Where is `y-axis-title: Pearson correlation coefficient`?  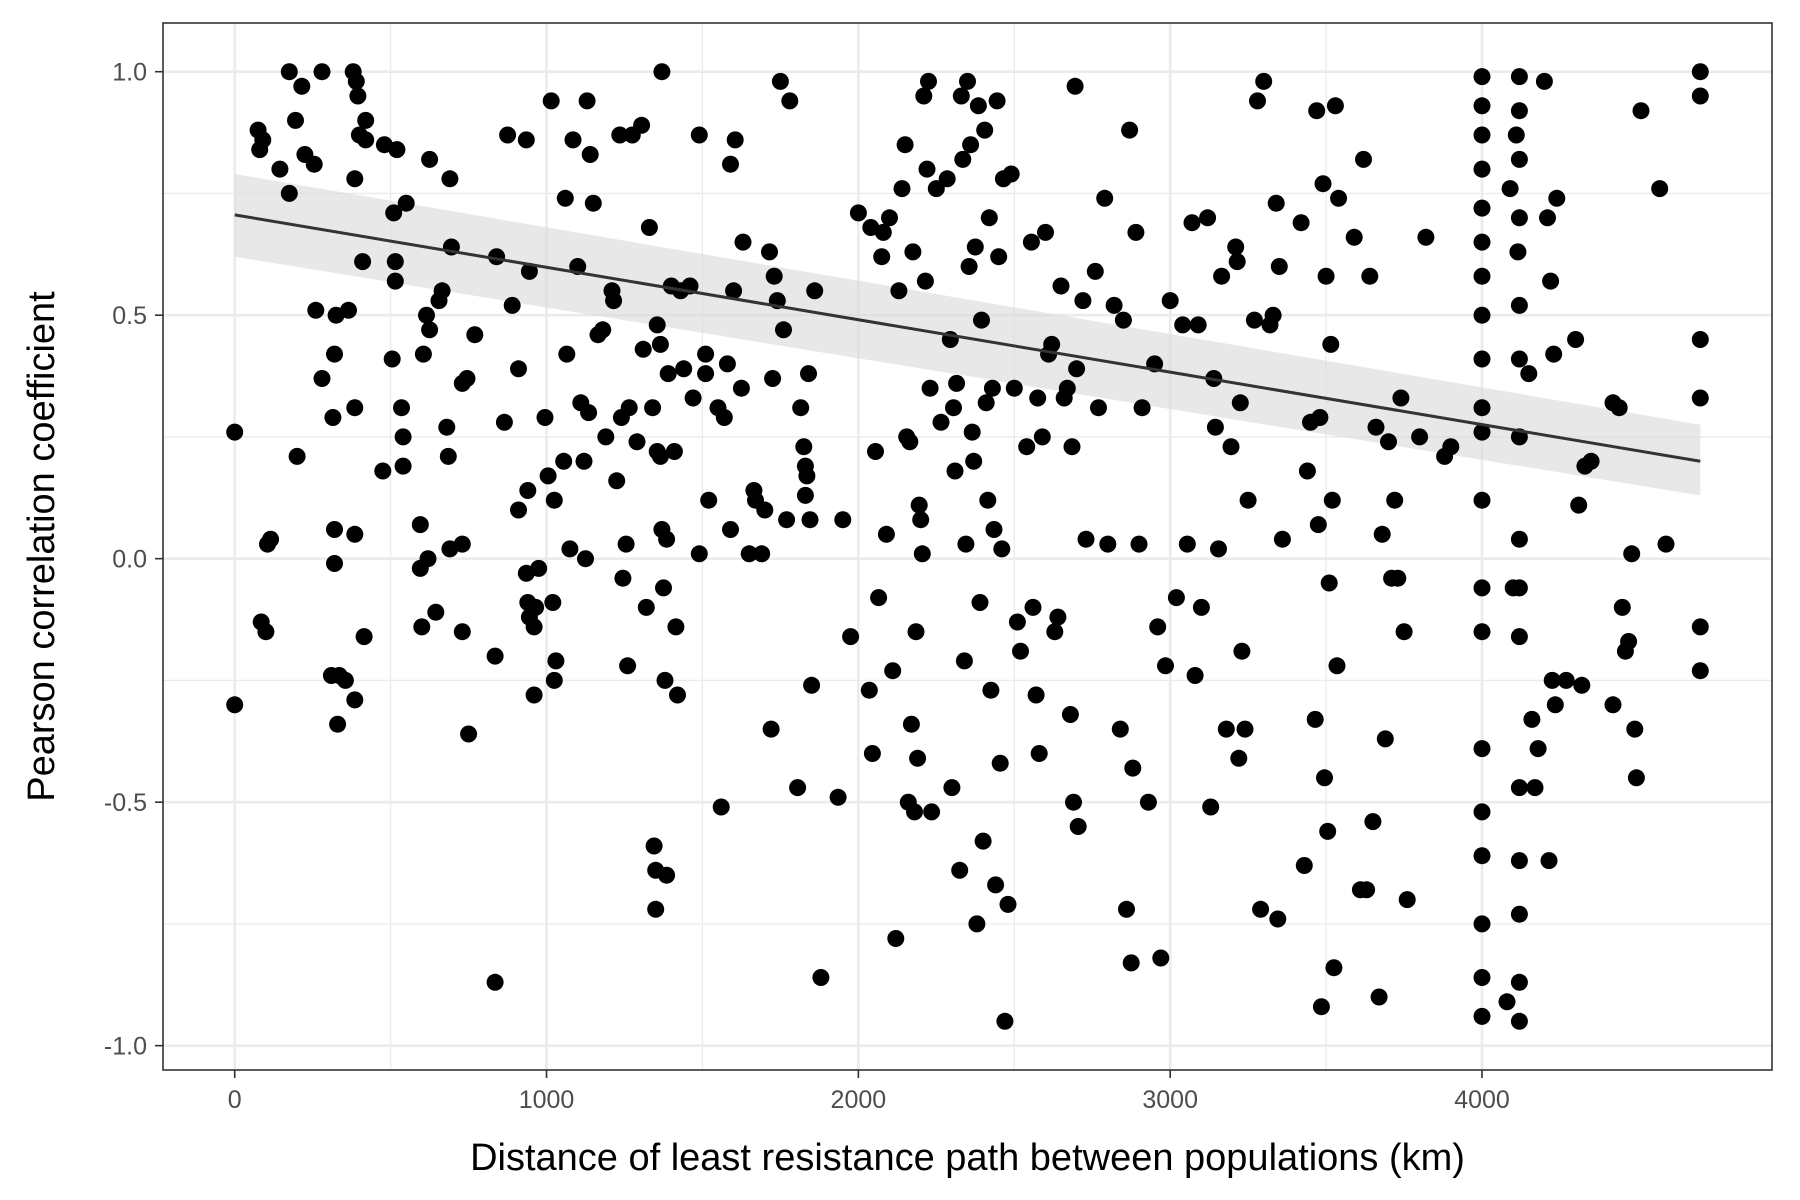
y-axis-title: Pearson correlation coefficient is located at coordinates (42, 546).